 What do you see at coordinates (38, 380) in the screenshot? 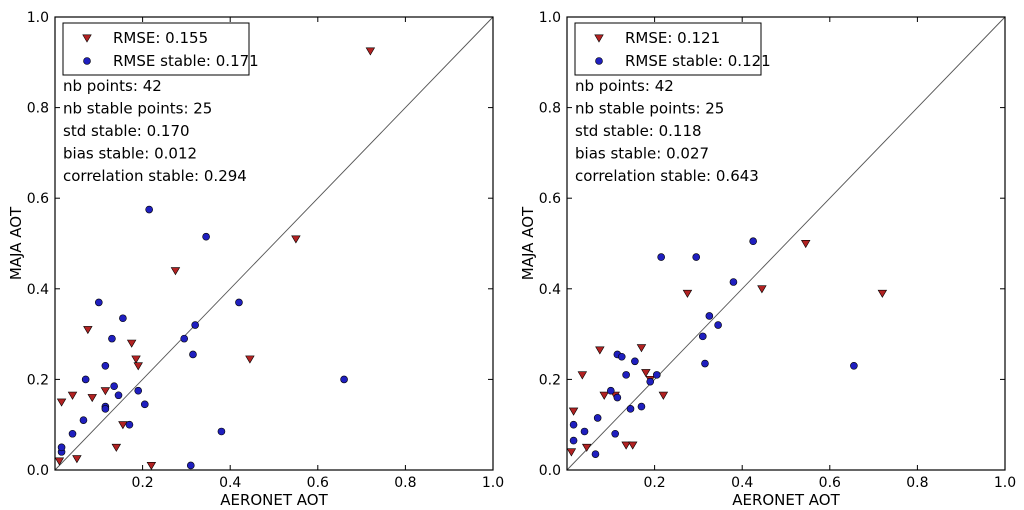
I see `y-tick-label: 0.2` at bounding box center [38, 380].